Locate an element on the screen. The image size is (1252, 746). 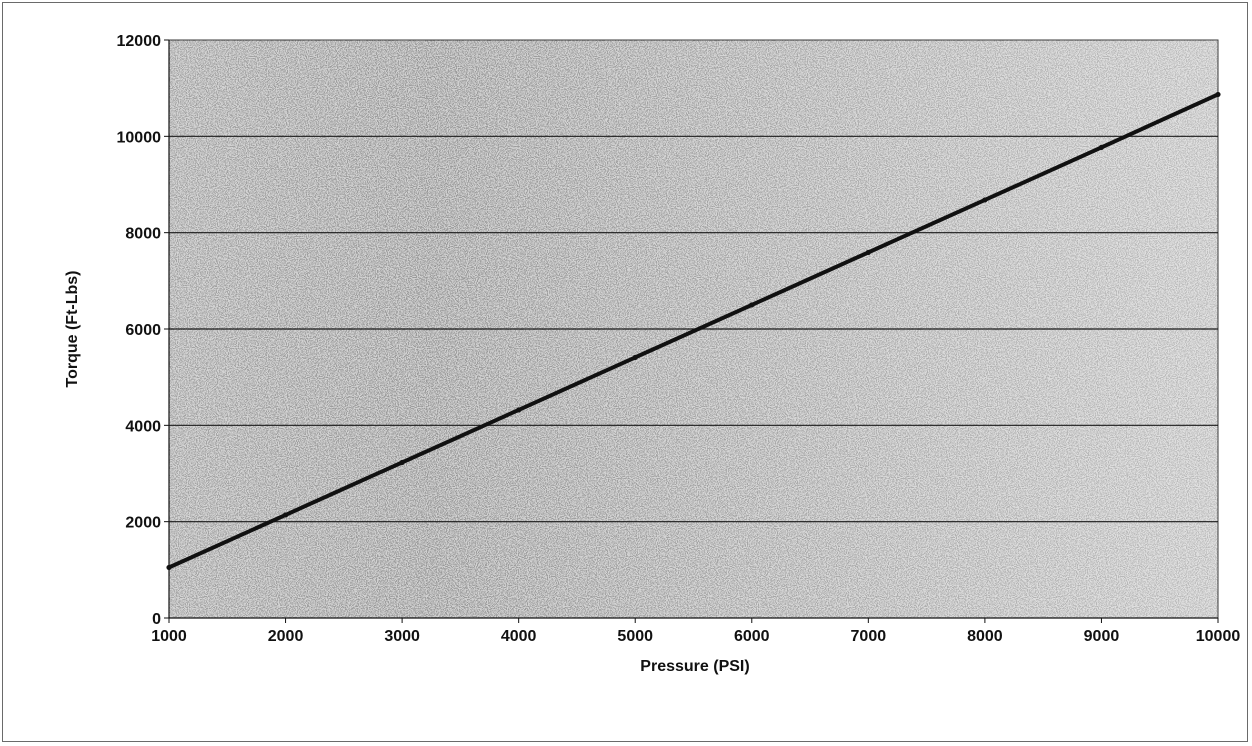
x-tick-label: 2000 is located at coordinates (286, 636).